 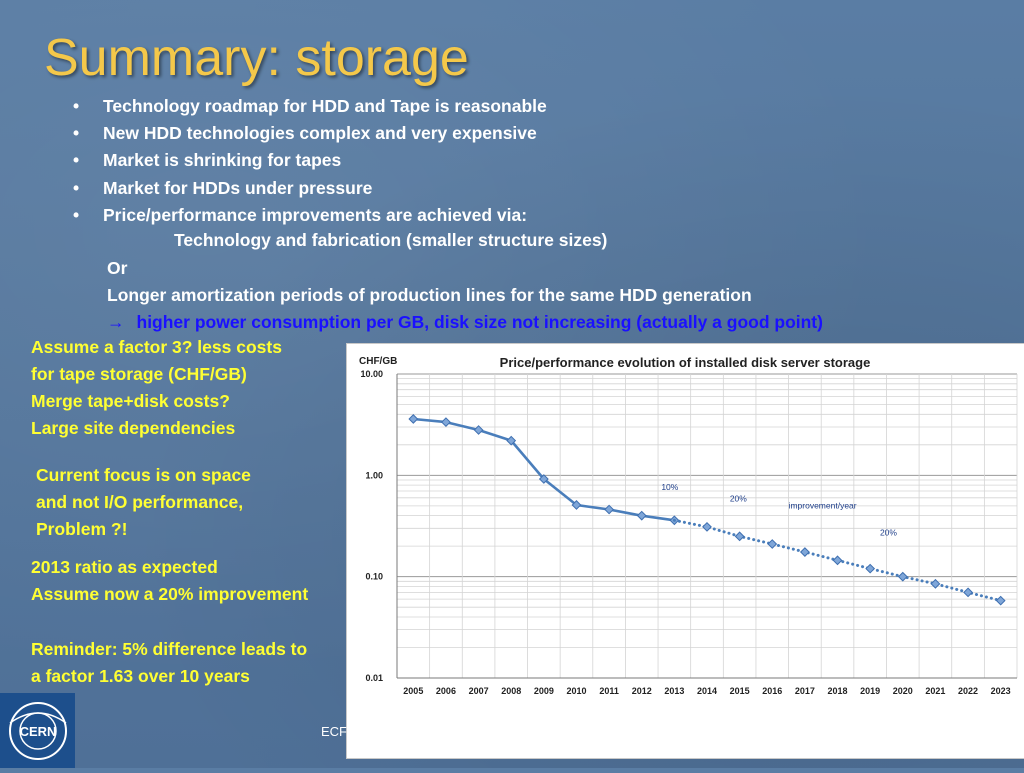 What do you see at coordinates (374, 577) in the screenshot?
I see `y-tick-label: 0.10` at bounding box center [374, 577].